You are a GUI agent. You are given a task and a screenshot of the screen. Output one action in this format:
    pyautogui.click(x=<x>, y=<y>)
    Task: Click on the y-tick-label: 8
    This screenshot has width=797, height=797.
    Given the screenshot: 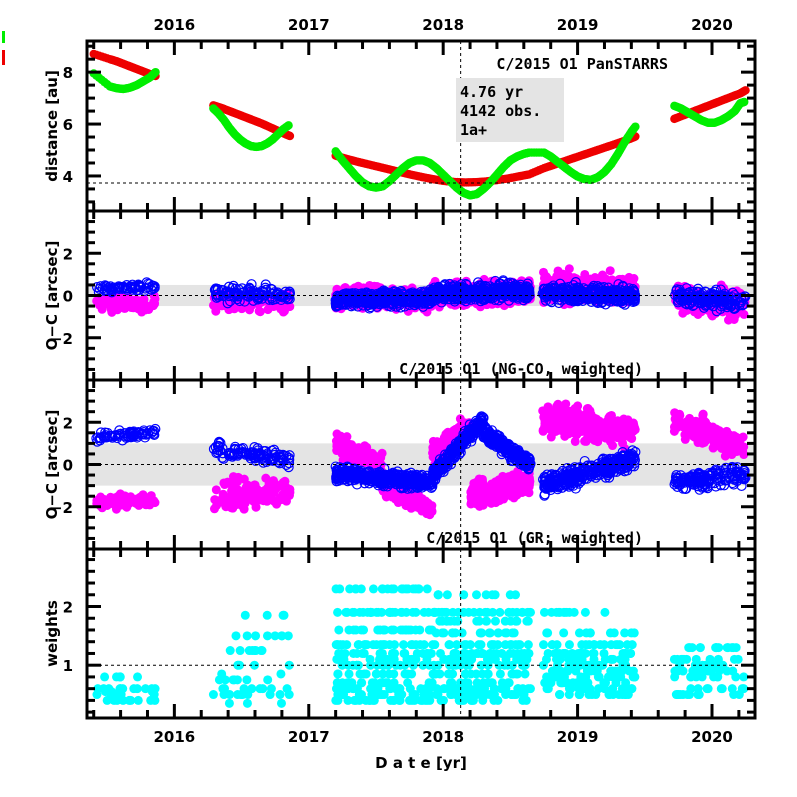 What is the action you would take?
    pyautogui.click(x=68, y=73)
    